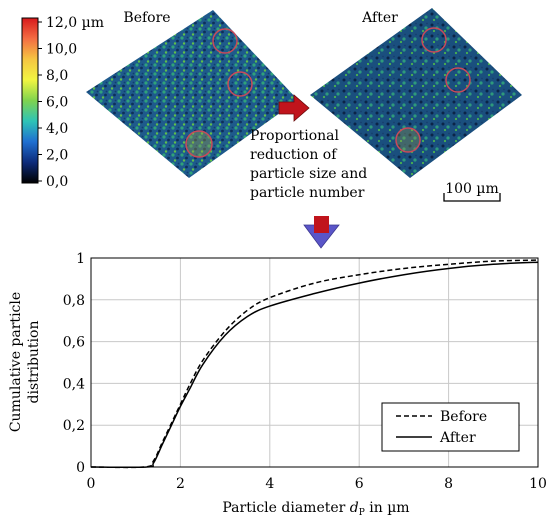  What do you see at coordinates (294, 155) in the screenshot?
I see `caption-line-2: reduction of` at bounding box center [294, 155].